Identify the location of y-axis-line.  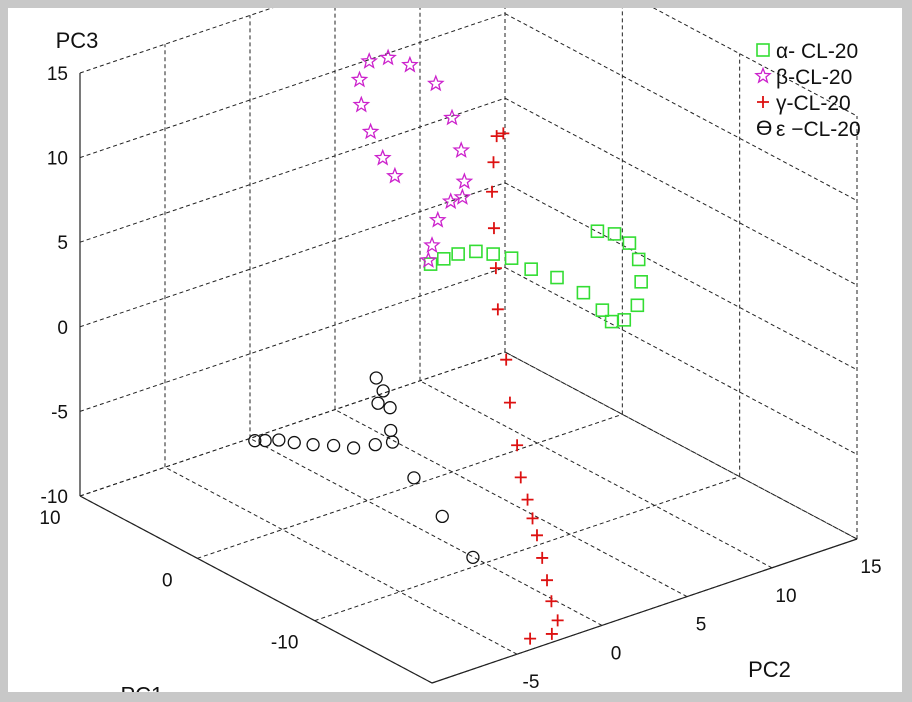
(644, 611).